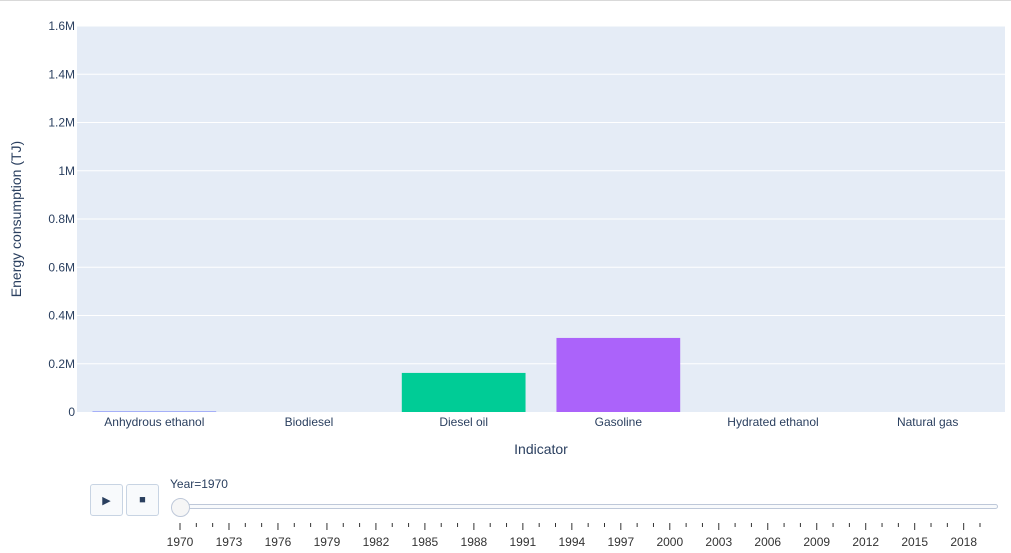  I want to click on y-tick-label: 0.4M, so click(61, 316).